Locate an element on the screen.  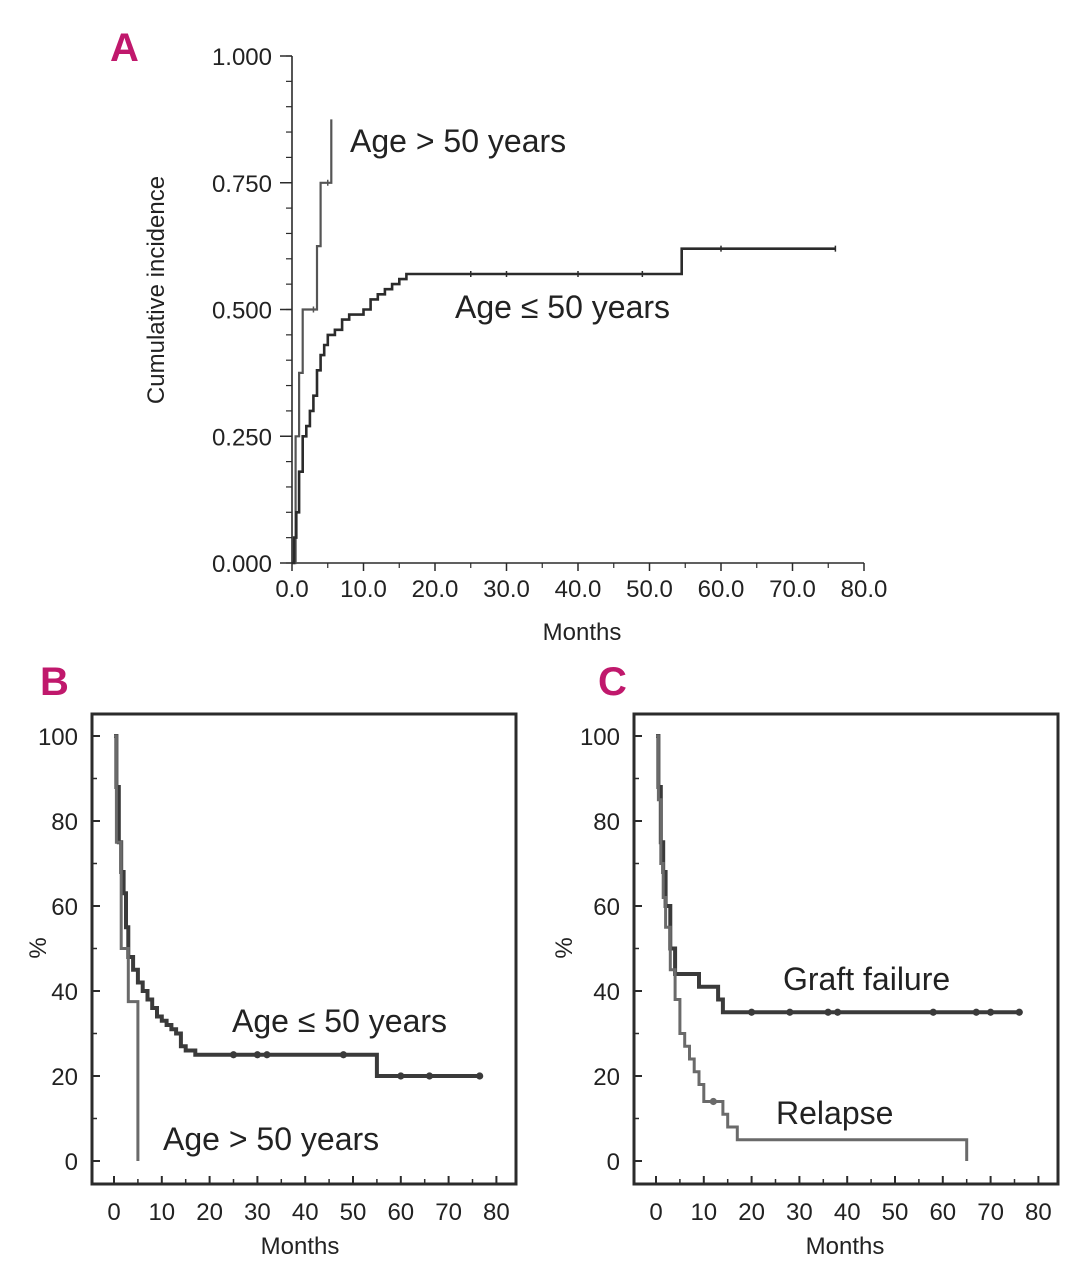
panel-b-y-tick-label: 40 is located at coordinates (64, 992).